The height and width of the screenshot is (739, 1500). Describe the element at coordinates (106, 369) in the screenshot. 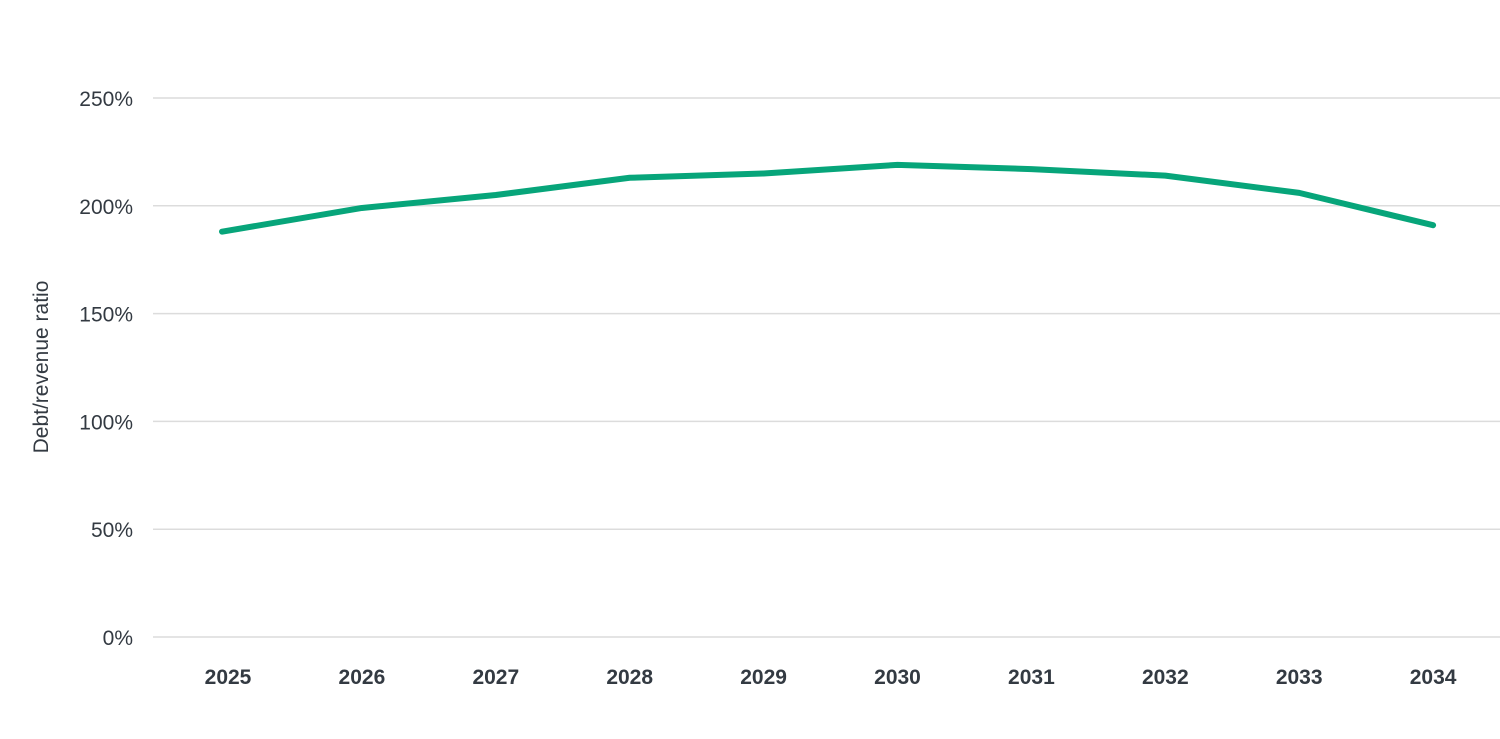

I see `y-axis-ticks: 0% 50% 100% 150% 200% 250%` at that location.